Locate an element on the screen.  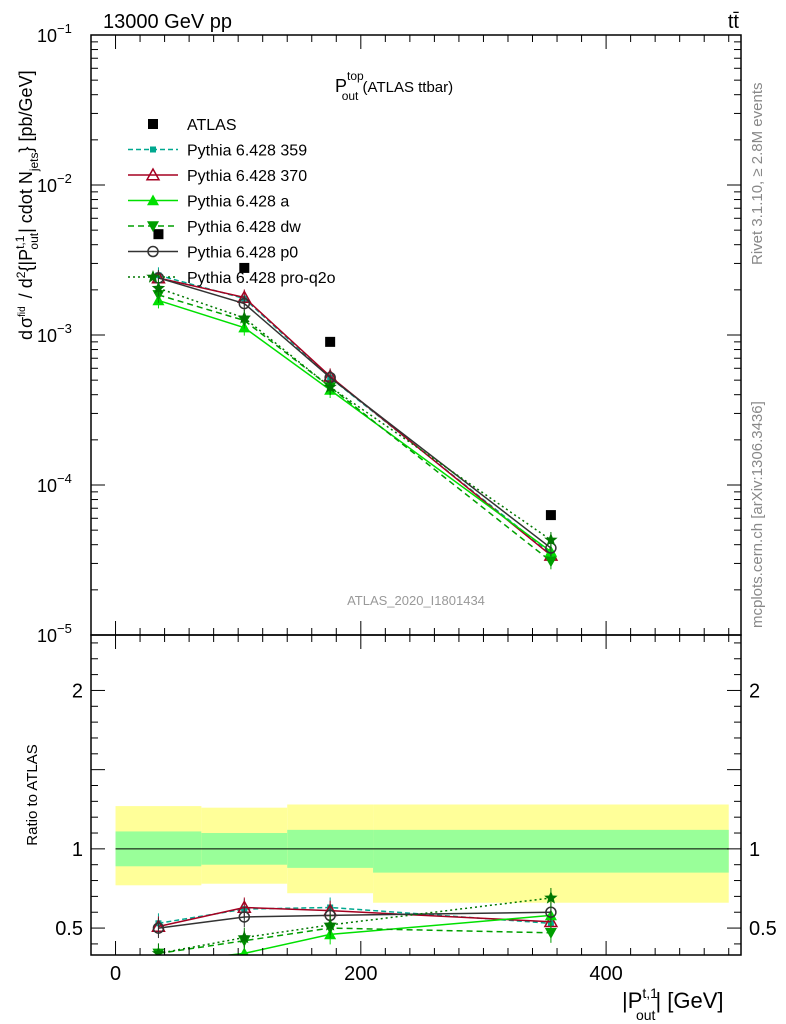
ratio-series is located at coordinates (355, 927).